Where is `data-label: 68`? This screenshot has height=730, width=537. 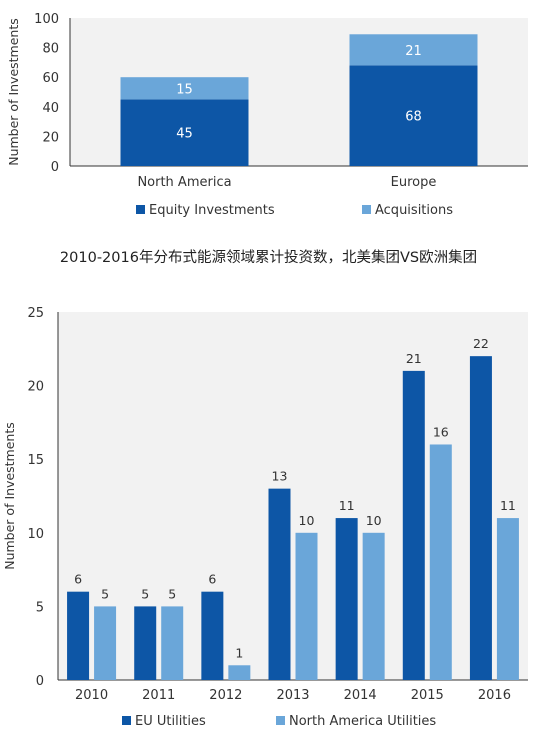
data-label: 68 is located at coordinates (413, 117).